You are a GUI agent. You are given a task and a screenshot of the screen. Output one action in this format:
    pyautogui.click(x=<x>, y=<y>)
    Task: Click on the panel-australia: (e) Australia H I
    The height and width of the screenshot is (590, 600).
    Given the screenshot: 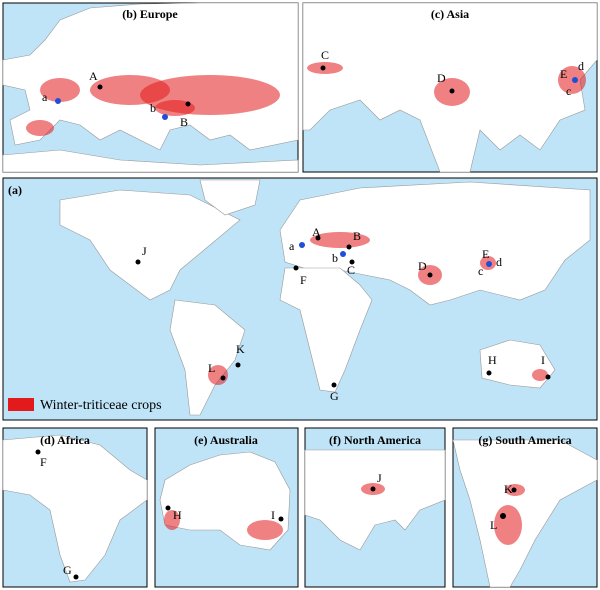 What is the action you would take?
    pyautogui.click(x=226, y=507)
    